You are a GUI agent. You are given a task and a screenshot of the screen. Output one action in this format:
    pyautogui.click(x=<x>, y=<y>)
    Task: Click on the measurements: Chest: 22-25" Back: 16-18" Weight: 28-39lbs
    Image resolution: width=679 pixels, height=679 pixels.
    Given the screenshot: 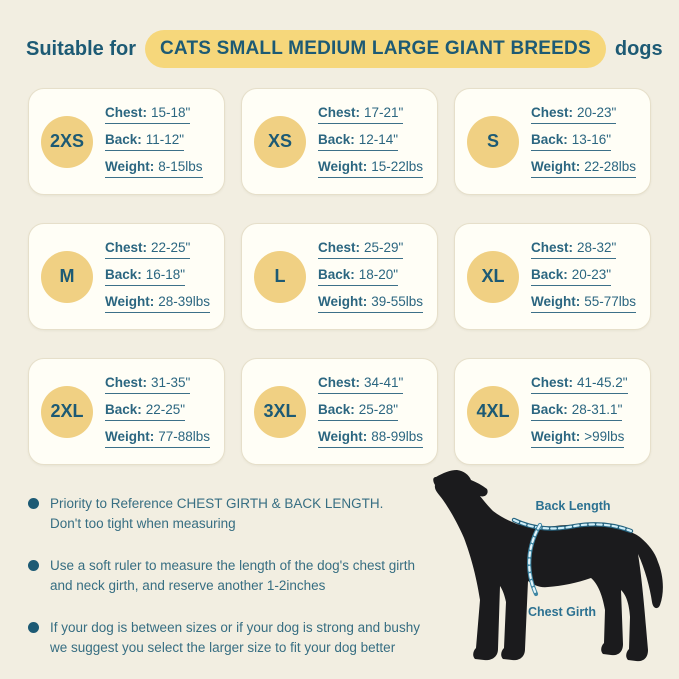 What is the action you would take?
    pyautogui.click(x=158, y=276)
    